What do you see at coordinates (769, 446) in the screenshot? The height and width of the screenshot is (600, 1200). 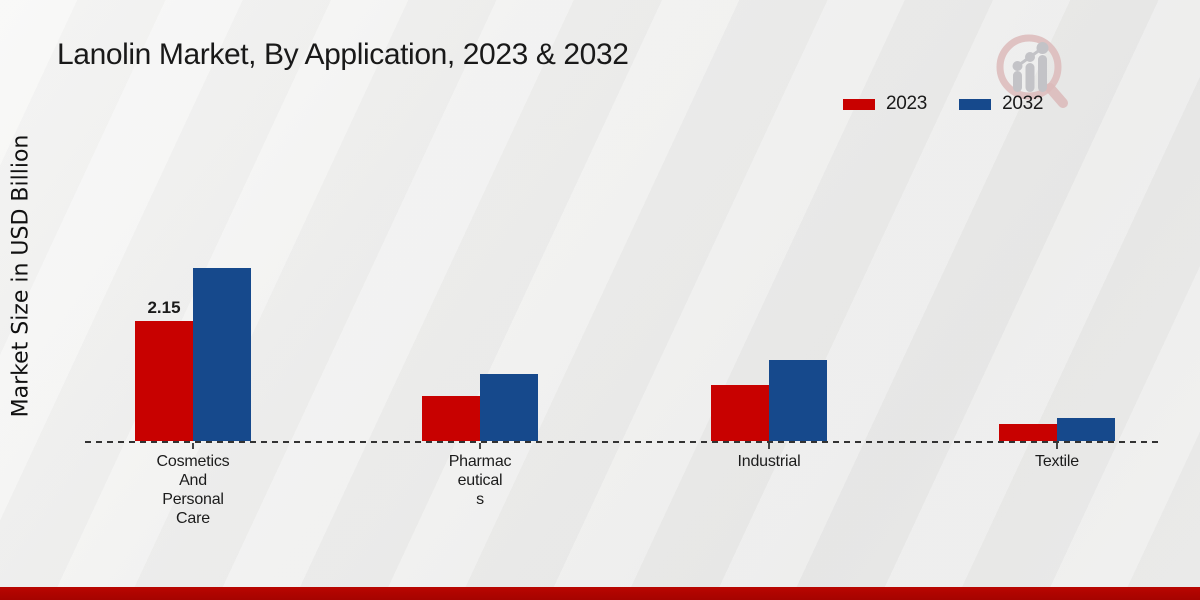 I see `x-tick-industrial` at bounding box center [769, 446].